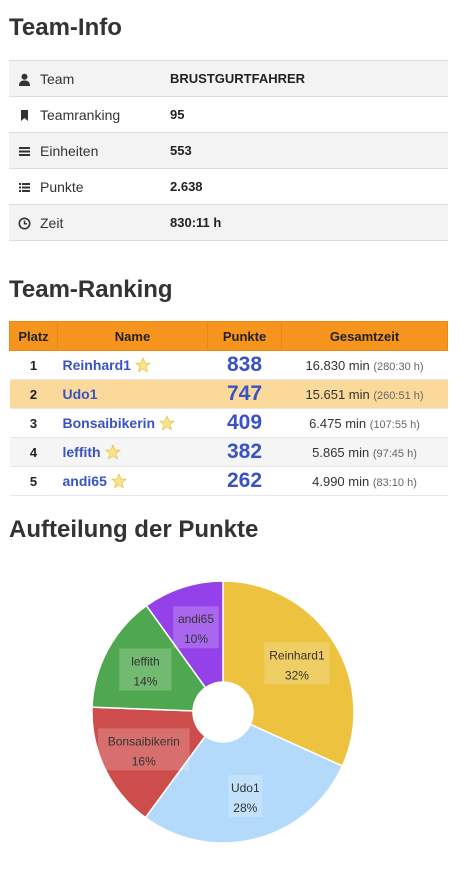 This screenshot has height=888, width=464. I want to click on pie-slice-bonsaibikerin, so click(149, 762).